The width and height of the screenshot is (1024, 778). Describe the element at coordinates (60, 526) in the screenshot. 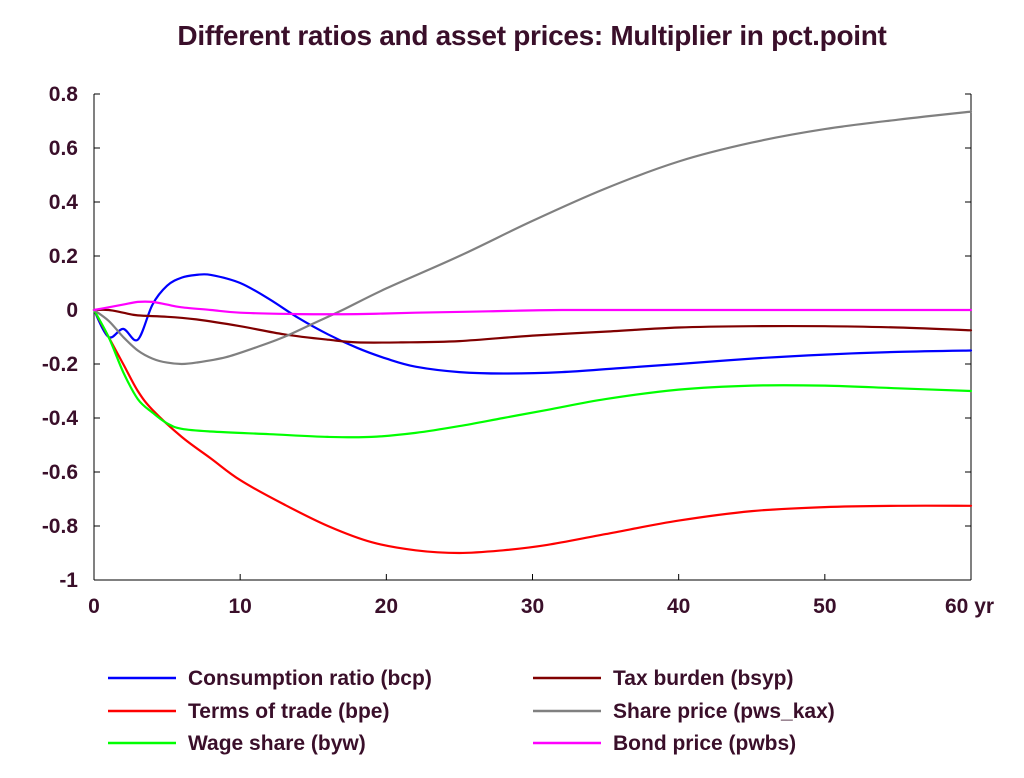

I see `y-tick-label: -0.8` at that location.